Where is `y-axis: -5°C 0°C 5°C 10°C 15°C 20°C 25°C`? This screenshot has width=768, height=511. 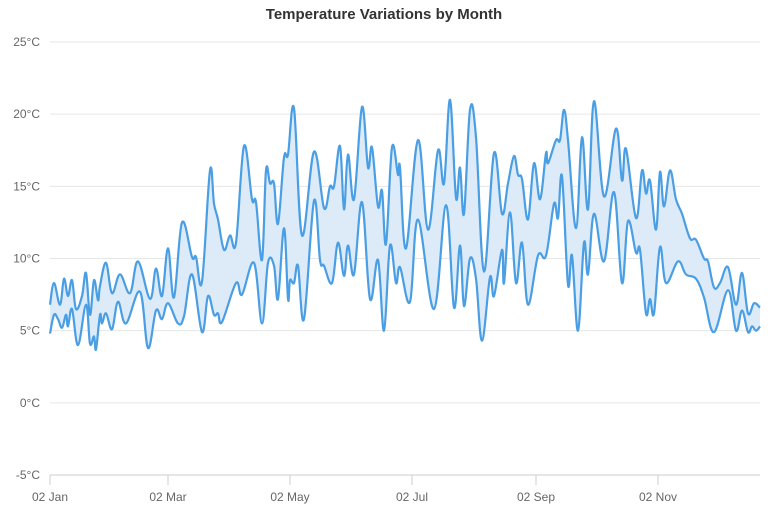
y-axis: -5°C 0°C 5°C 10°C 15°C 20°C 25°C is located at coordinates (26, 258).